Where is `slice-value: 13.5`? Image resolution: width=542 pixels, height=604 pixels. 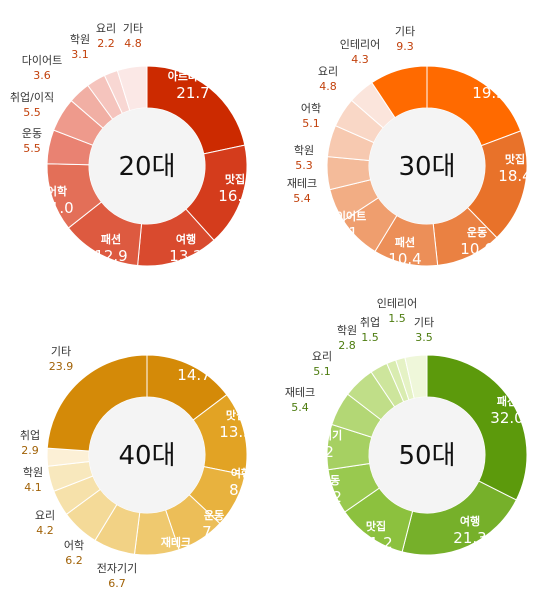
slice-value: 13.5 is located at coordinates (235, 432).